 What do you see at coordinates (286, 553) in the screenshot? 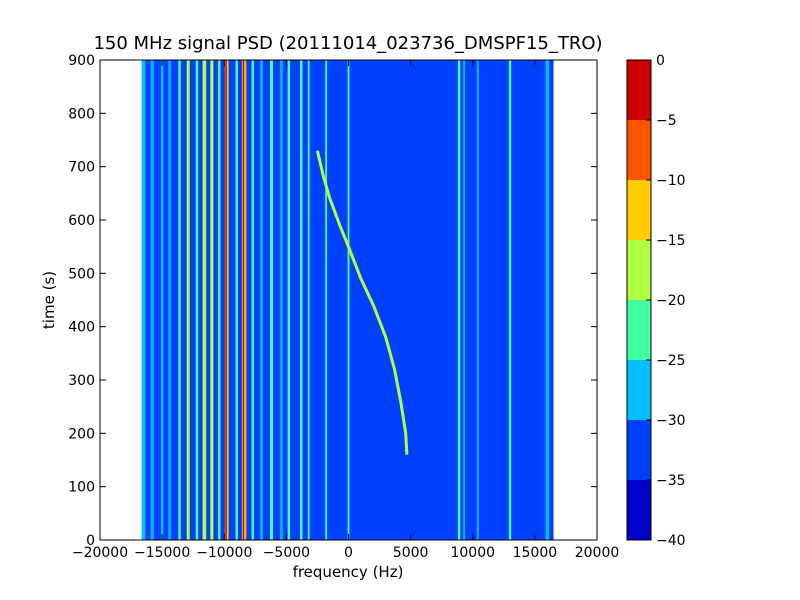
I see `x-tick-label: −5000` at bounding box center [286, 553].